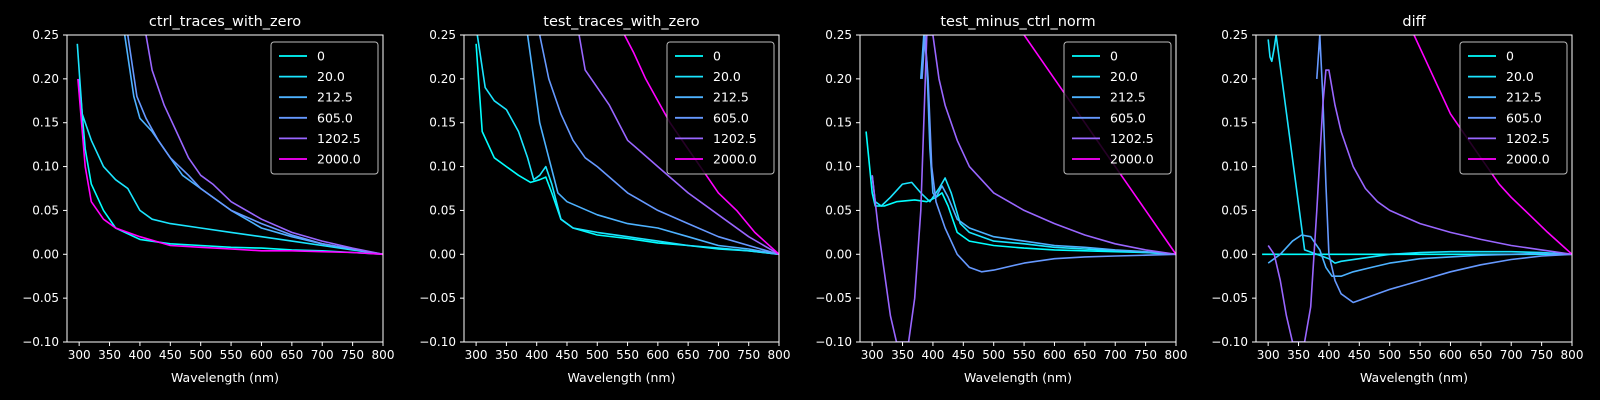  What do you see at coordinates (1524, 97) in the screenshot?
I see `legend-entry: 212.5` at bounding box center [1524, 97].